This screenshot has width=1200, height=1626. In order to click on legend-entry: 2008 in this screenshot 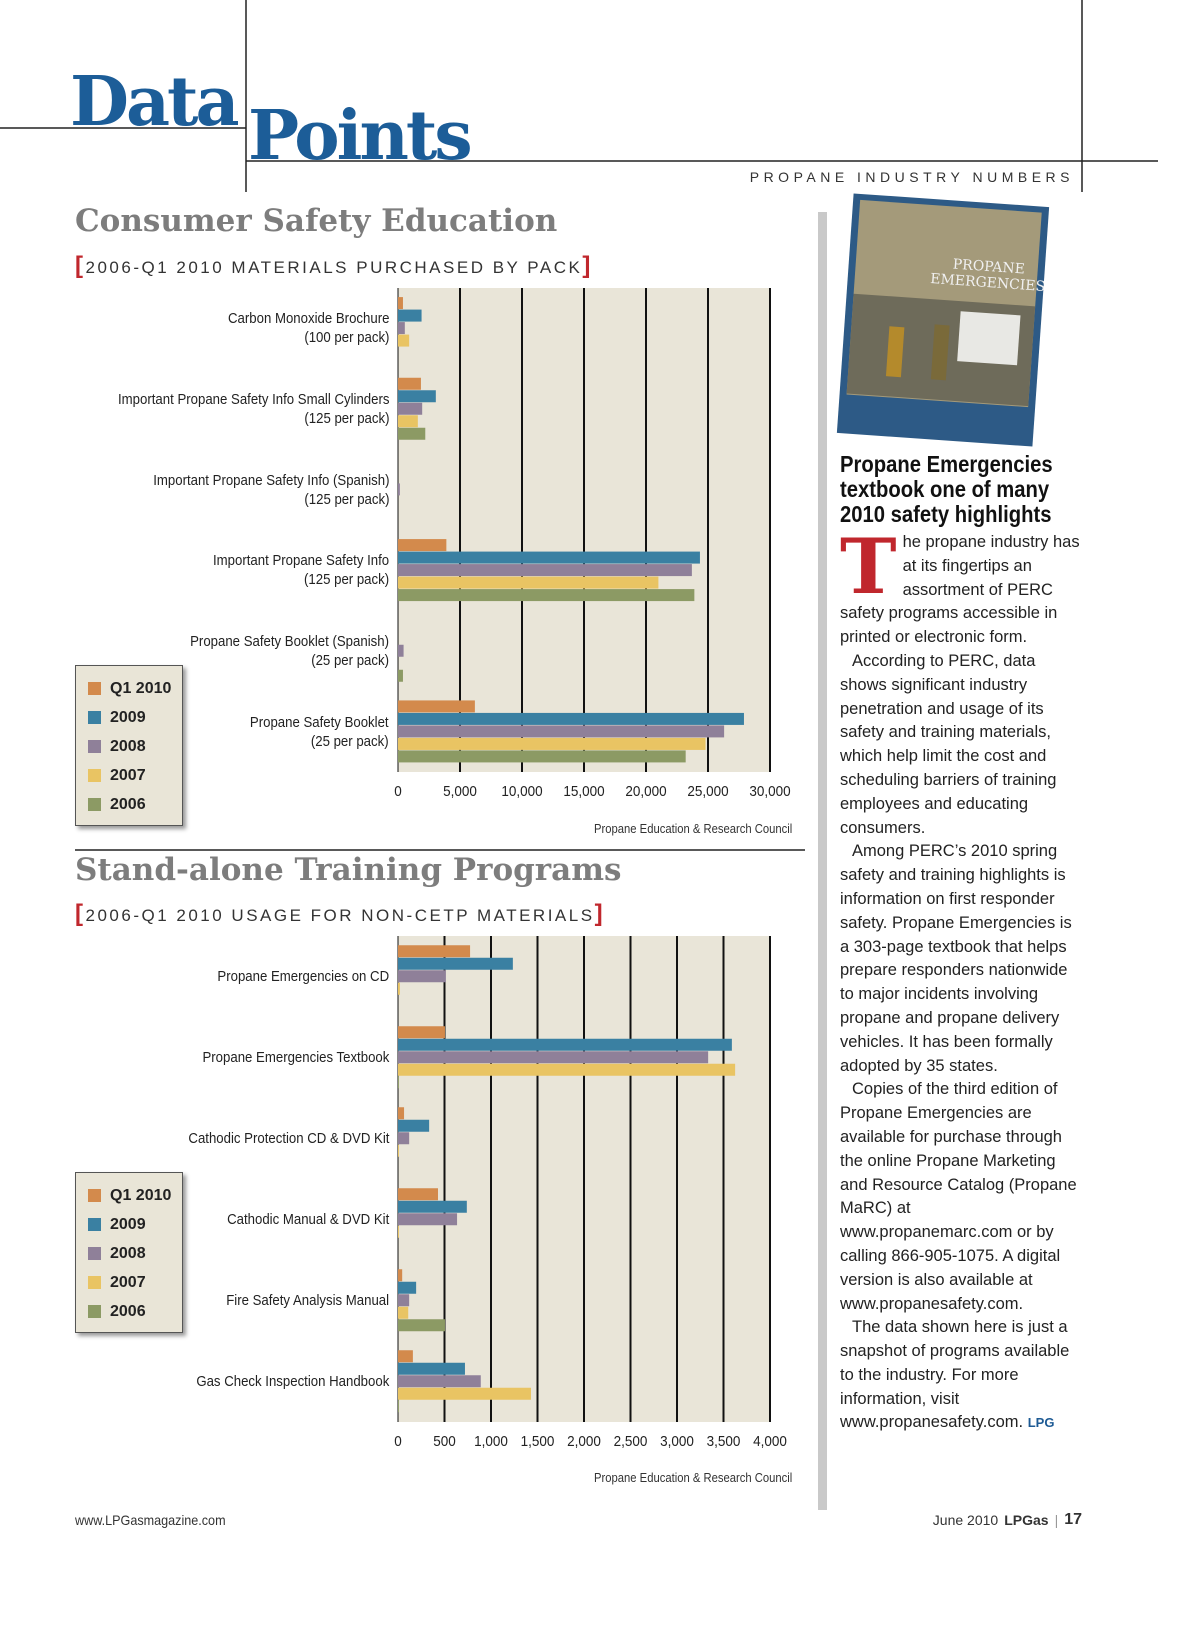, I will do `click(129, 746)`.